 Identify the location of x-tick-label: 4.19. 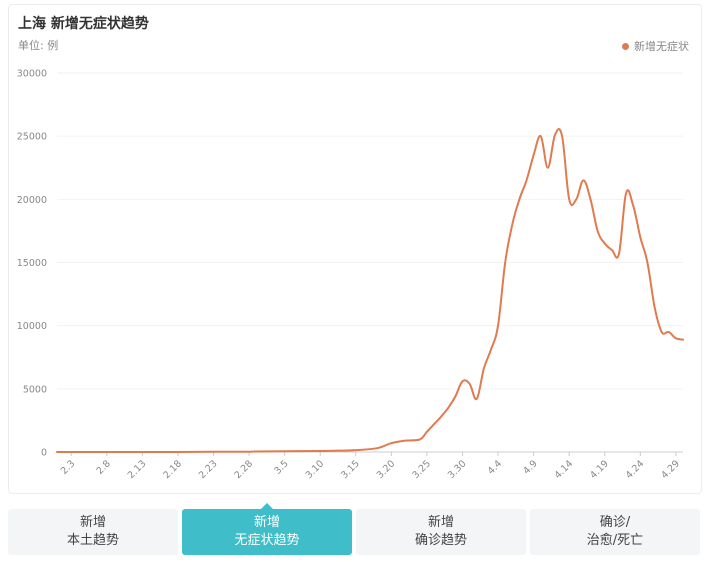
(599, 469).